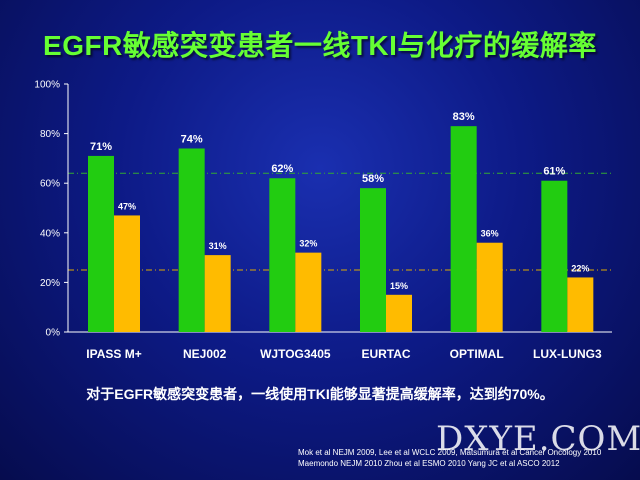 The image size is (640, 480). Describe the element at coordinates (127, 206) in the screenshot. I see `bar-value-label: 47%` at that location.